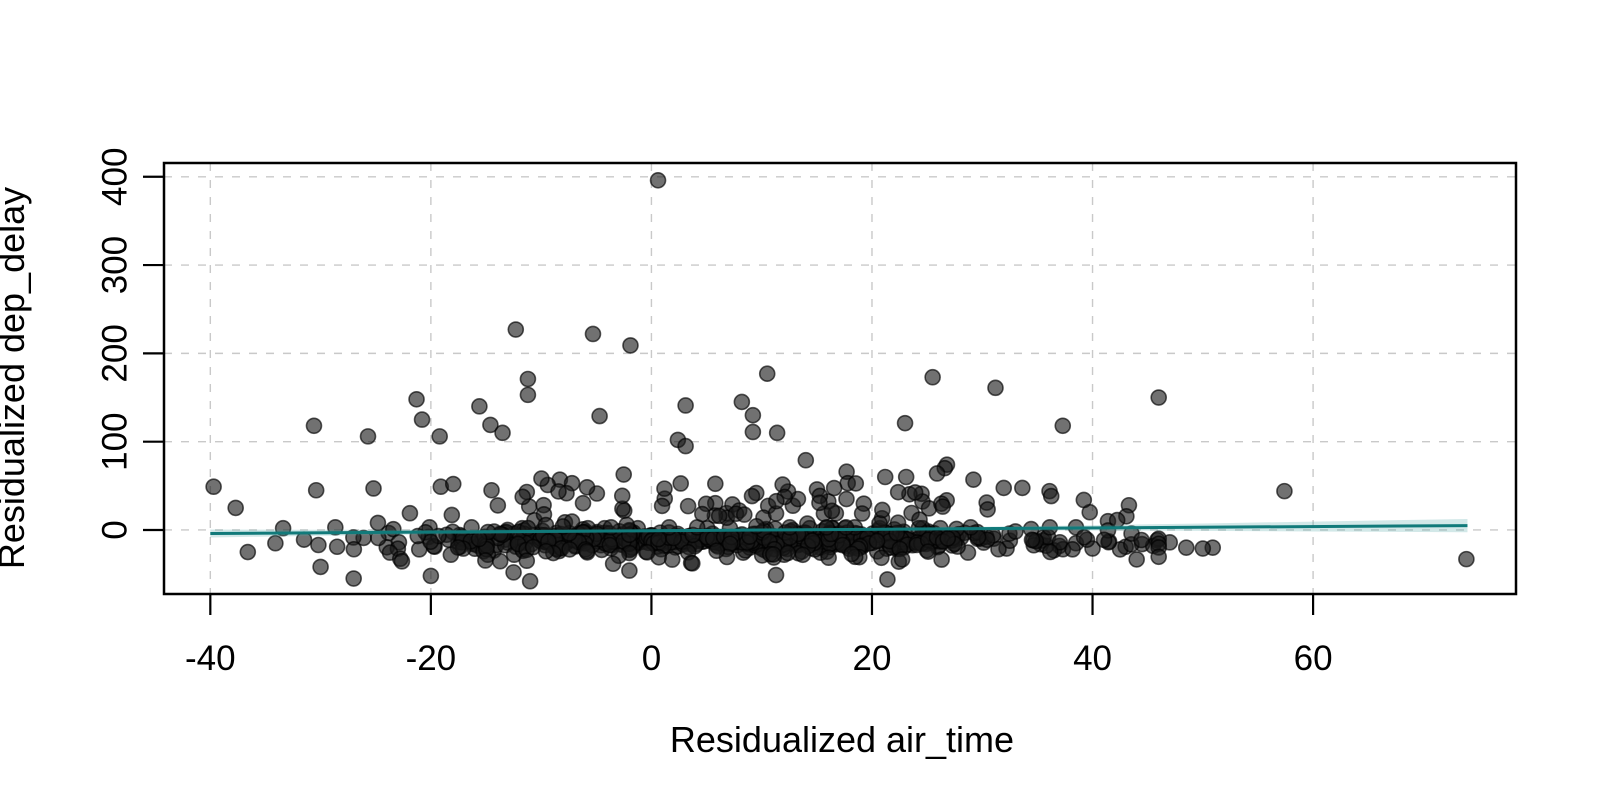  I want to click on x-tick-label: 60, so click(1313, 658).